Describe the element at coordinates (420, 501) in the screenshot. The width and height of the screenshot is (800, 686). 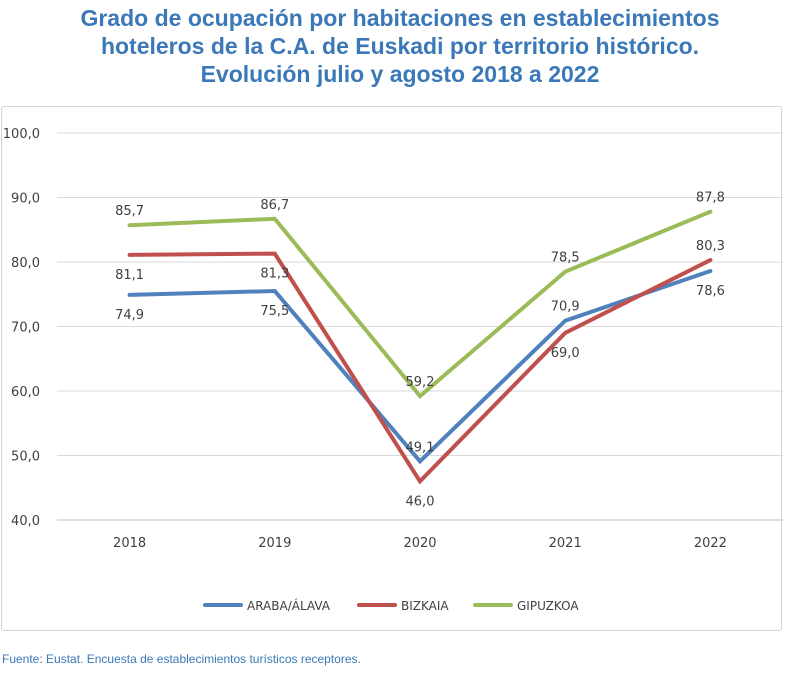
I see `data-label: 46,0` at that location.